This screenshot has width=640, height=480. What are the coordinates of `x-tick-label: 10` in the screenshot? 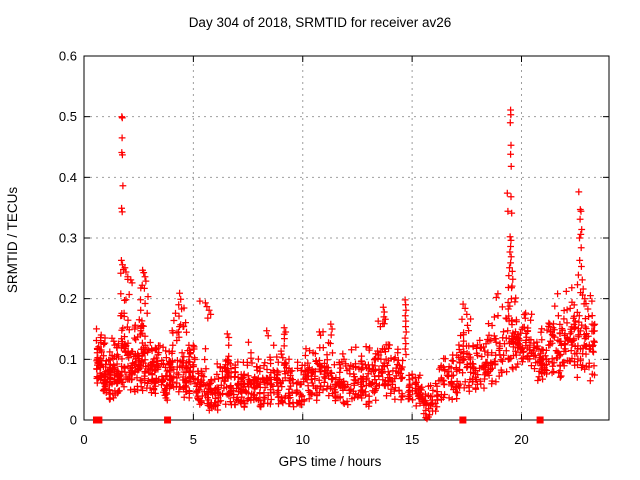 It's located at (303, 439).